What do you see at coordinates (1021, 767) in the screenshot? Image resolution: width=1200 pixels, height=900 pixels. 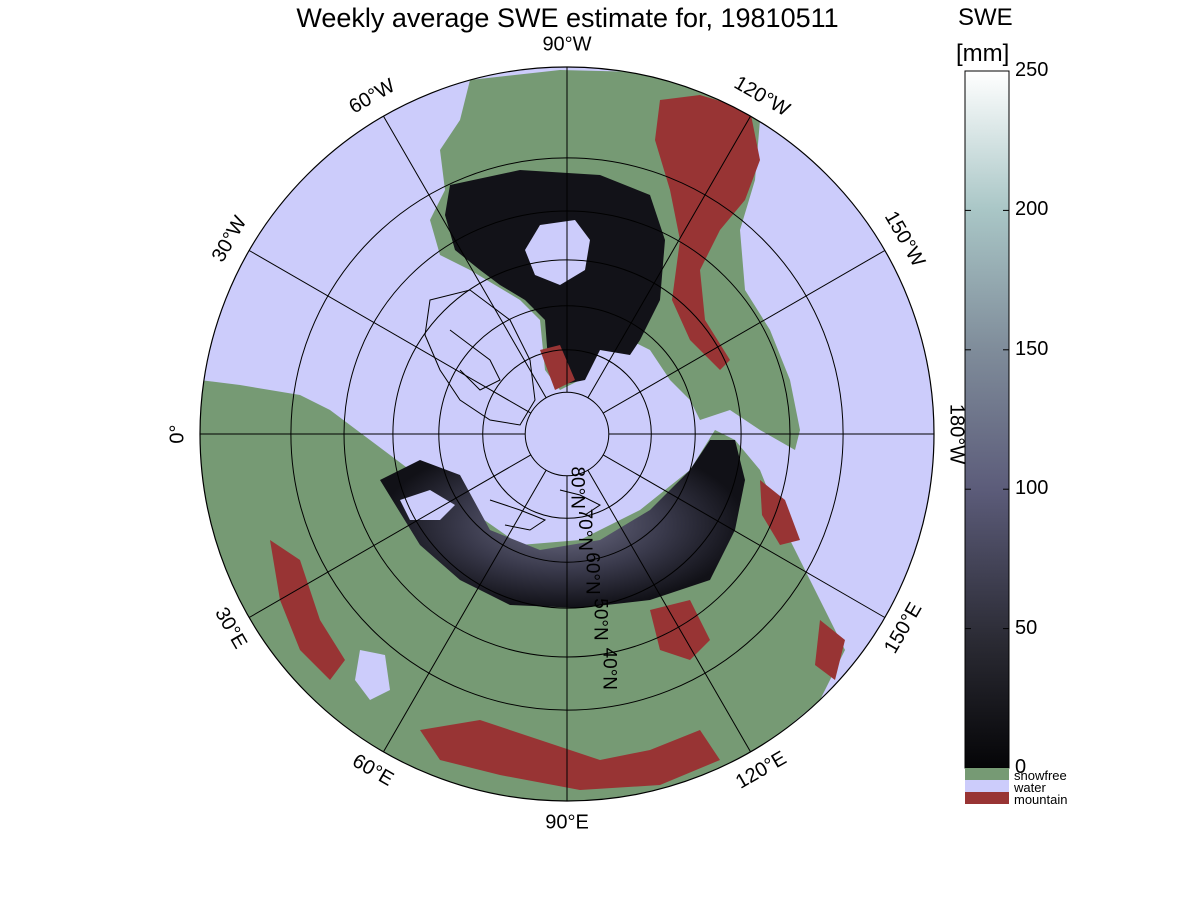 I see `colorbar-tick-label: 0` at bounding box center [1021, 767].